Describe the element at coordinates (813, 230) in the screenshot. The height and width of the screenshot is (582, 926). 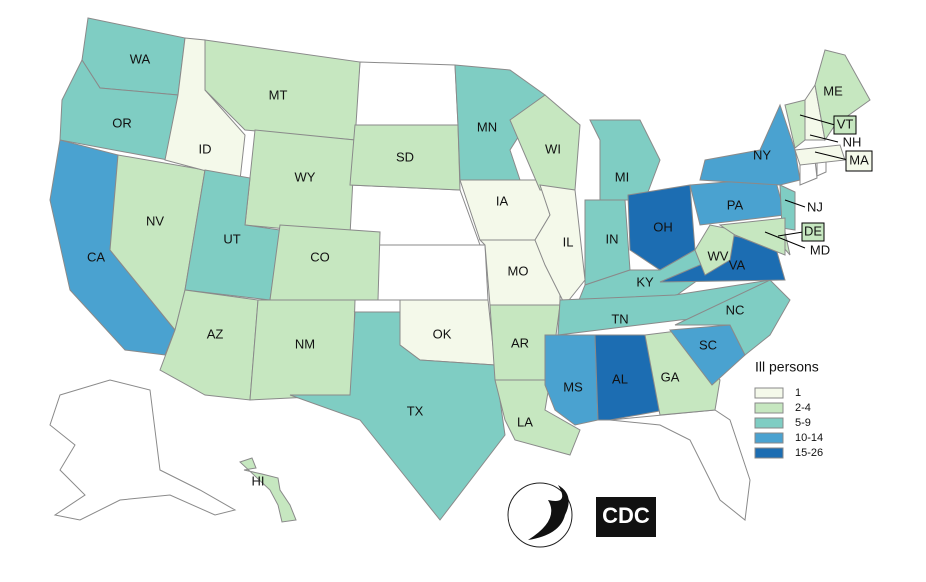
I see `state-label: DE` at that location.